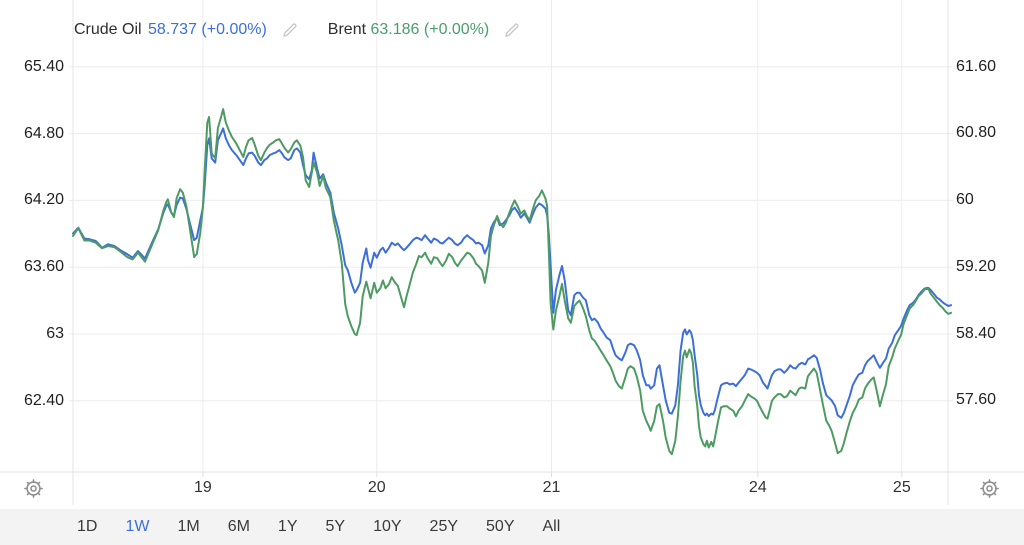 Image resolution: width=1024 pixels, height=545 pixels. What do you see at coordinates (203, 487) in the screenshot?
I see `x-axis-label: 19` at bounding box center [203, 487].